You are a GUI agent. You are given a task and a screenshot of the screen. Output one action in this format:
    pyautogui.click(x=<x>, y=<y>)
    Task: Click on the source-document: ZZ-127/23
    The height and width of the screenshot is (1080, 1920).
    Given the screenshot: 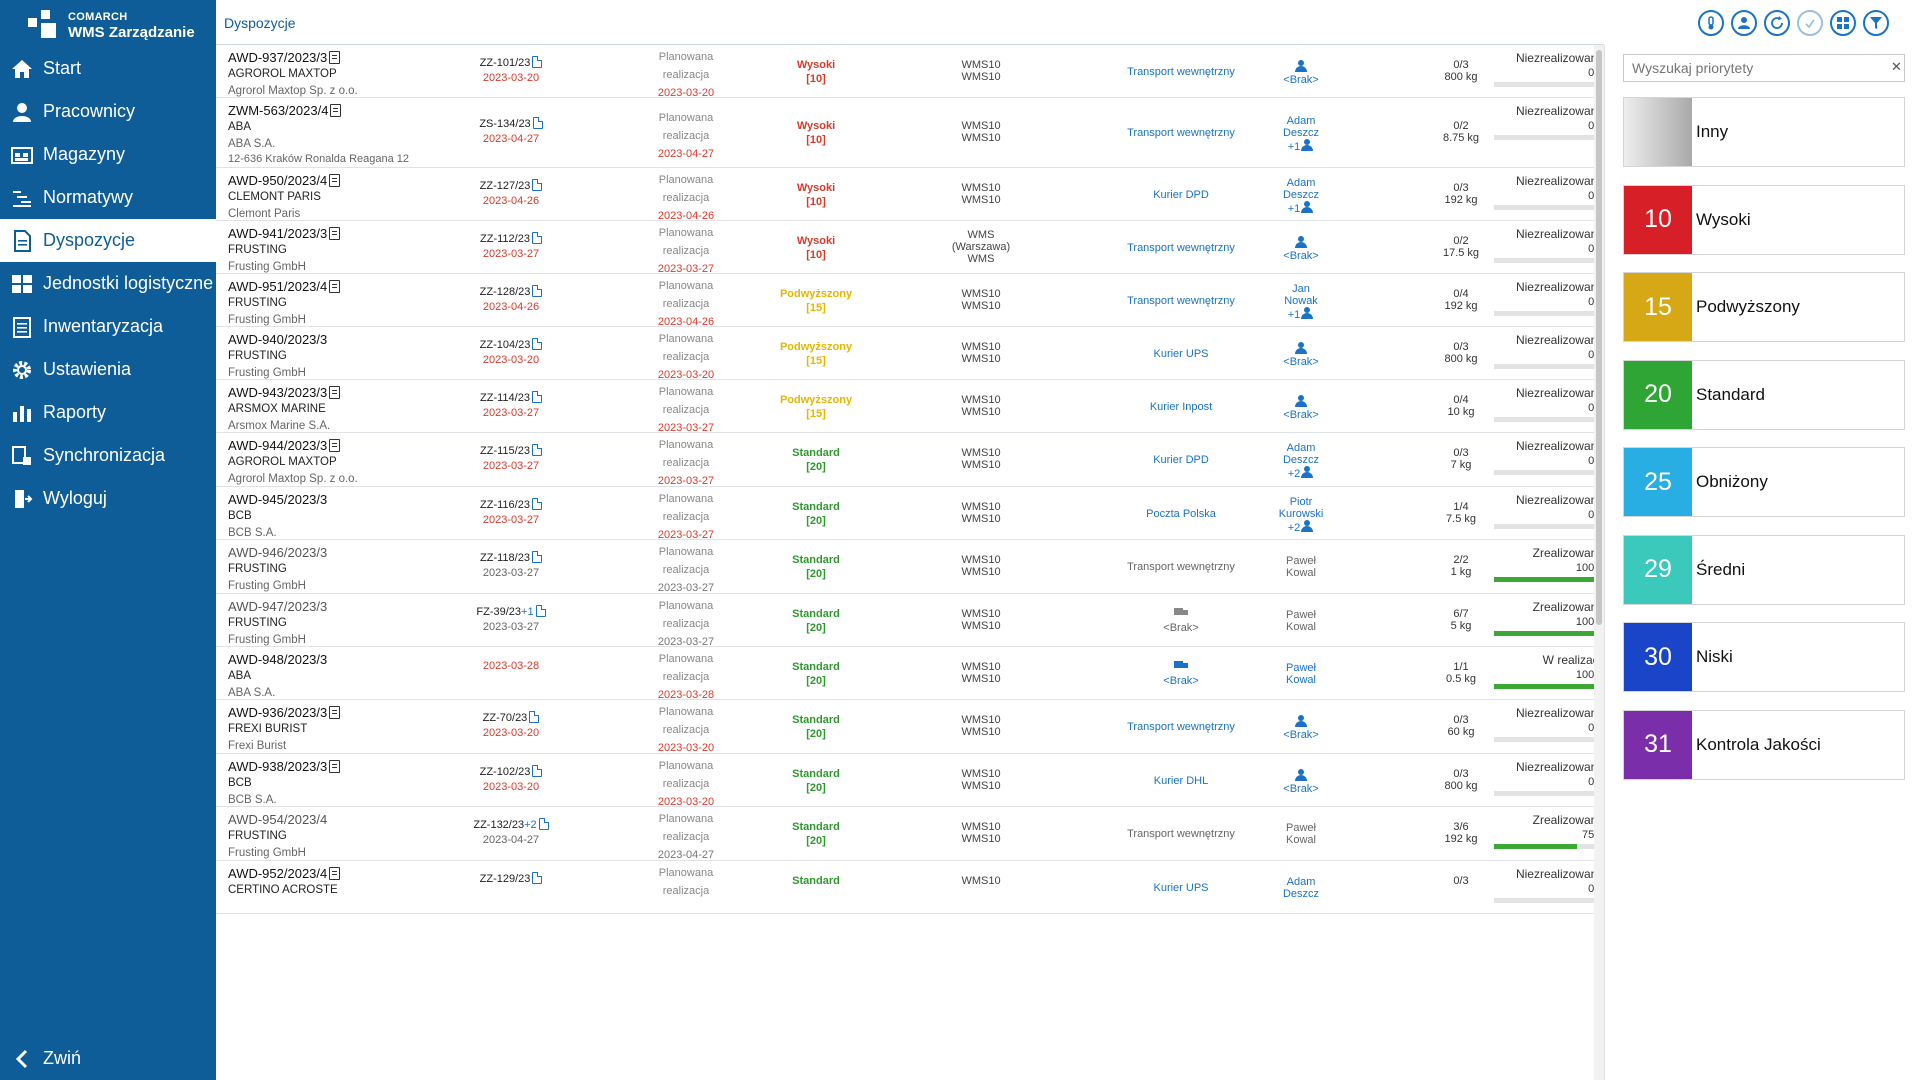 What is the action you would take?
    pyautogui.click(x=511, y=186)
    